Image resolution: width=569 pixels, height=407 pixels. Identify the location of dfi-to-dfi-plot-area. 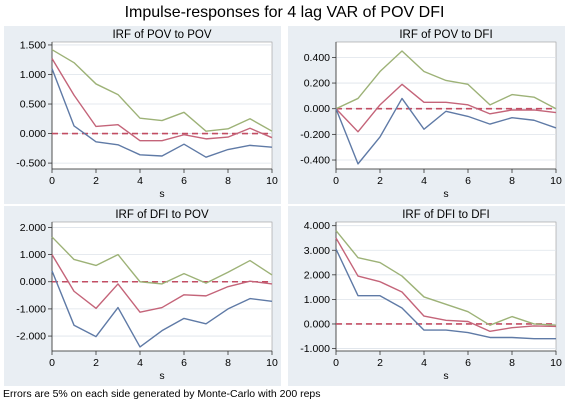
(446, 286).